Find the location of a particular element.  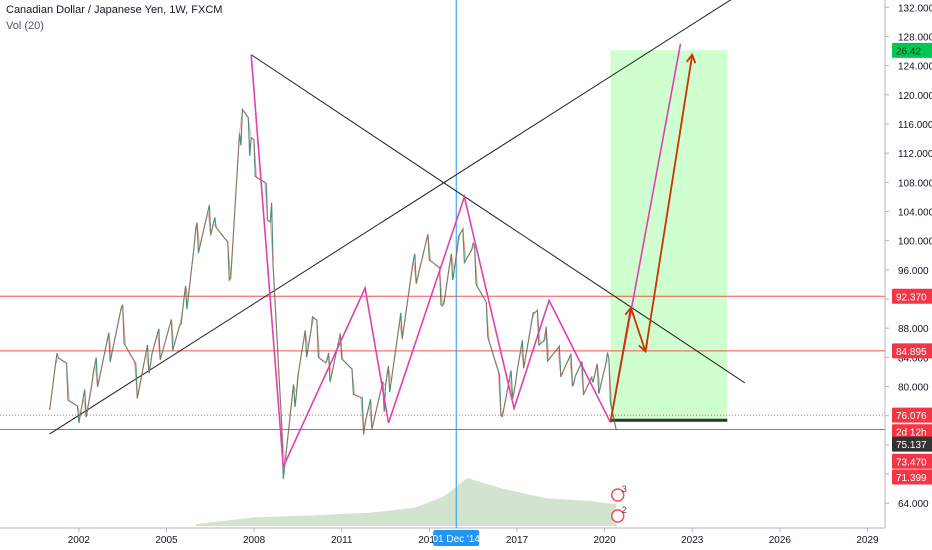

y-tick-label-0: 132.000 is located at coordinates (915, 8).